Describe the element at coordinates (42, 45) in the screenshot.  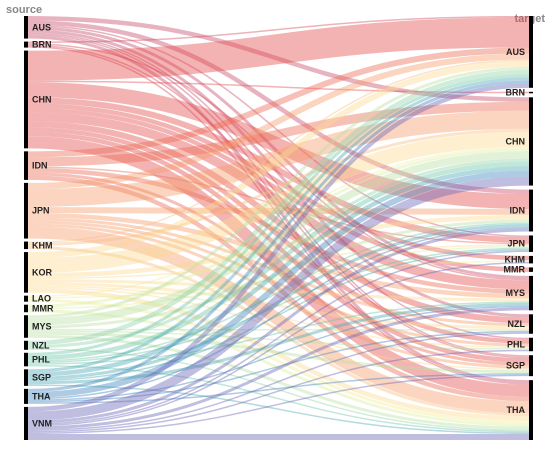
I see `source-label-brn: BRN` at that location.